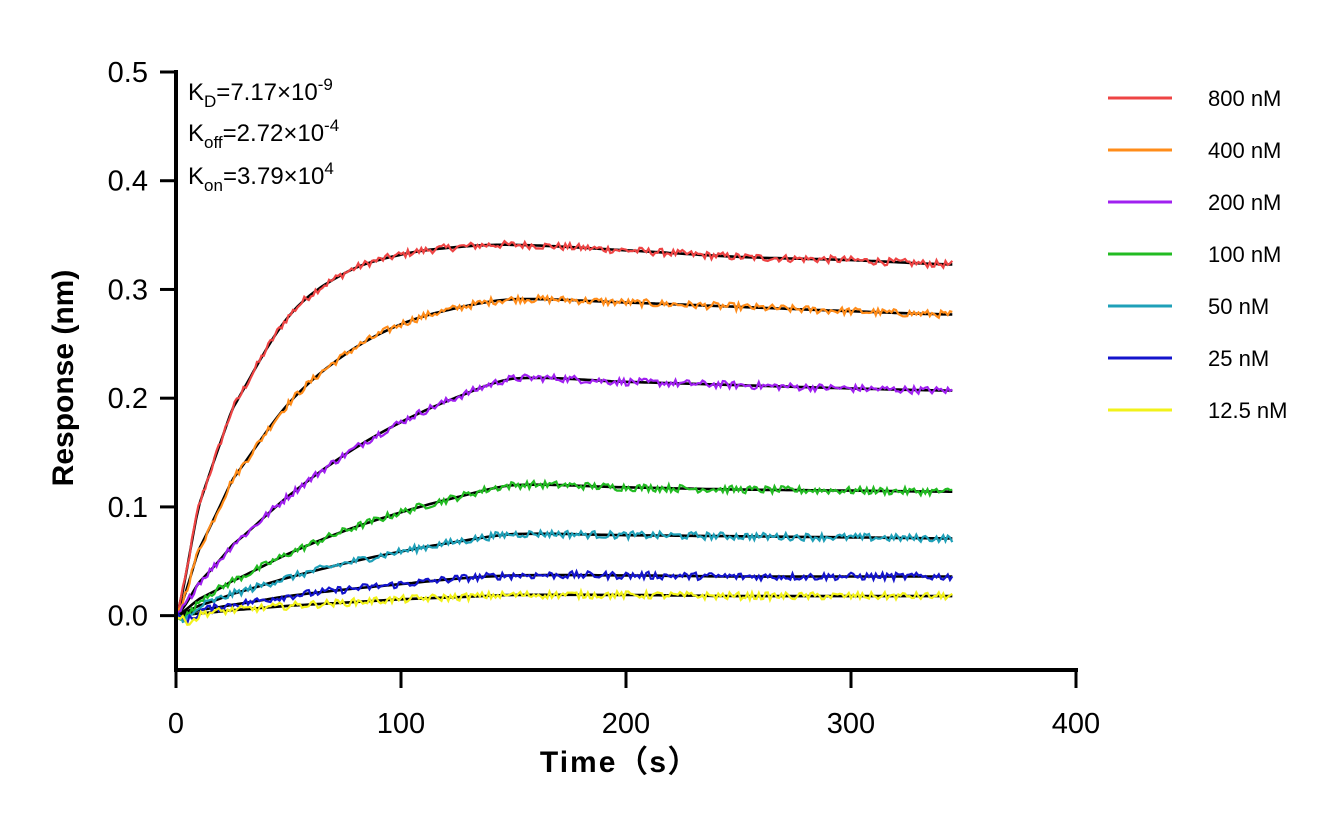 Image resolution: width=1342 pixels, height=825 pixels. What do you see at coordinates (1238, 358) in the screenshot?
I see `legend-label: 25 nM` at bounding box center [1238, 358].